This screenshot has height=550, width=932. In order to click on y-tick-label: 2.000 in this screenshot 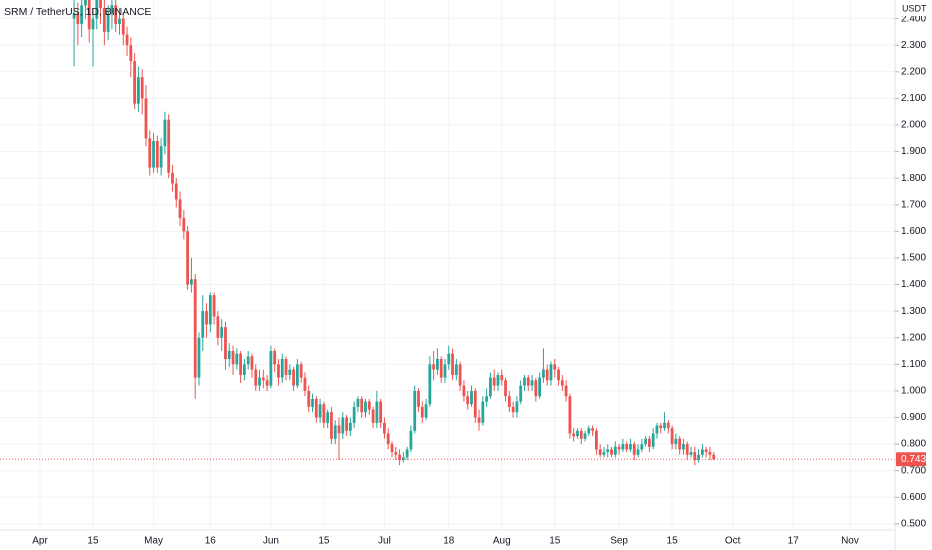, I will do `click(913, 125)`.